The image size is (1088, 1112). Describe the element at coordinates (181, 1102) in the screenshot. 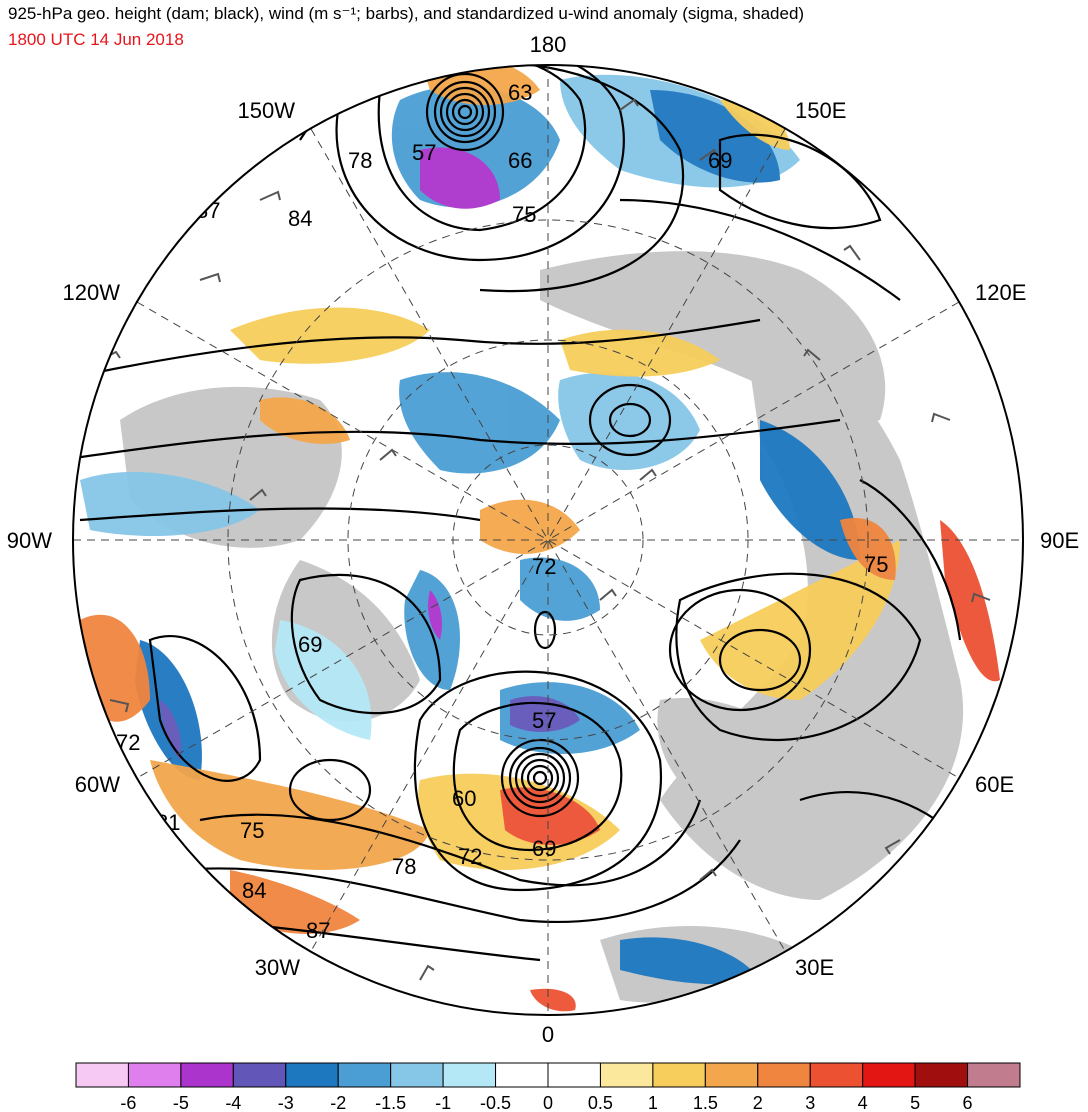

I see `colorbar-tick-label: -5` at that location.